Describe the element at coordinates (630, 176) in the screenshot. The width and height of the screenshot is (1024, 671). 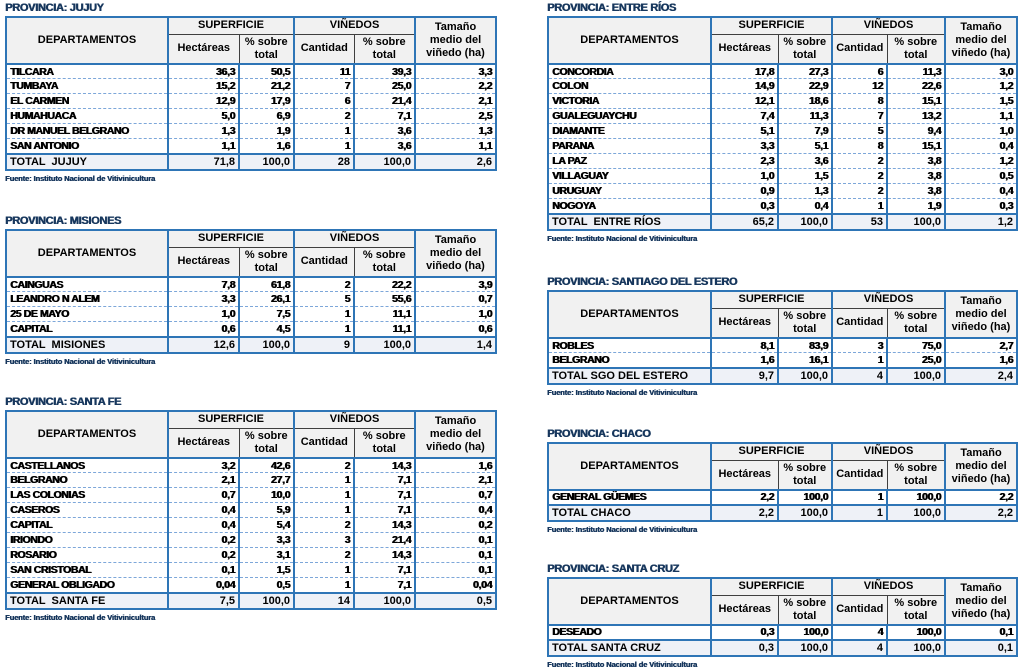
I see `department-cell: VILLAGUAY` at that location.